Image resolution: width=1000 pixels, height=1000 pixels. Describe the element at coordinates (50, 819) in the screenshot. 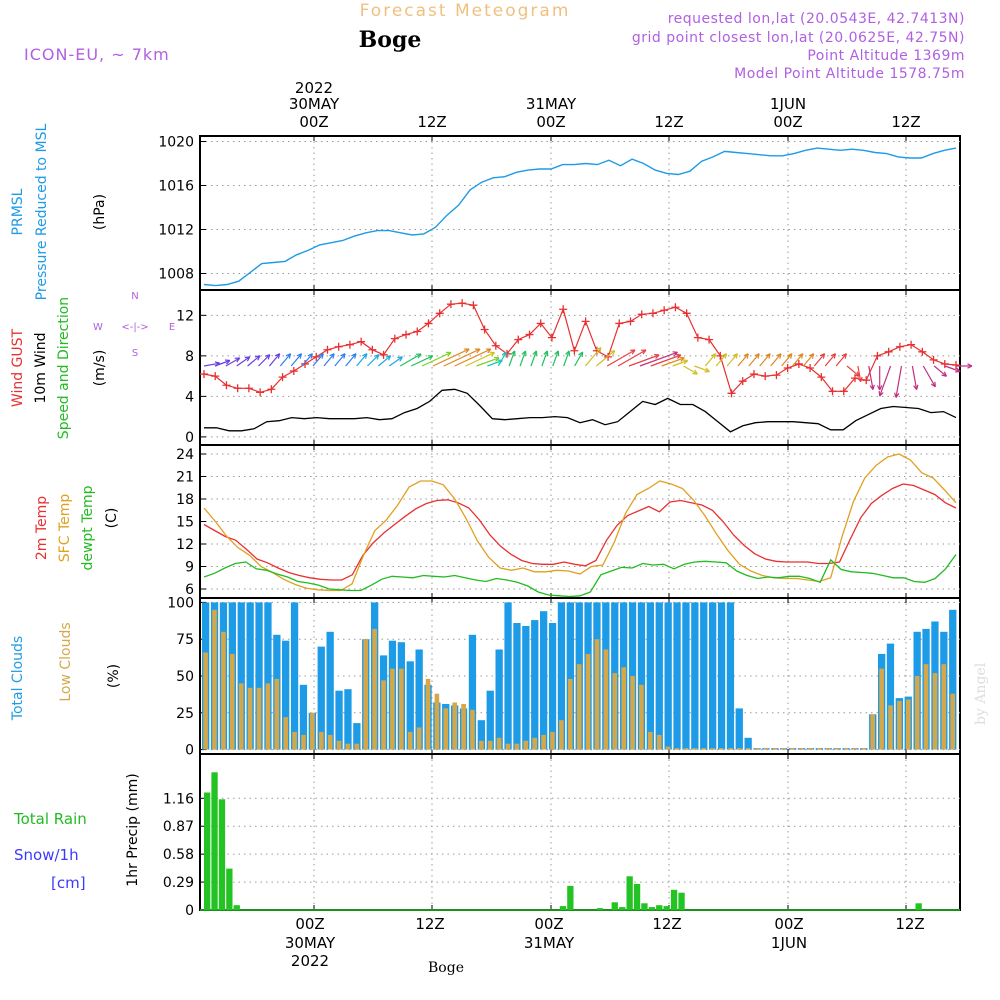

I see `label-totalrain: Total Rain` at that location.